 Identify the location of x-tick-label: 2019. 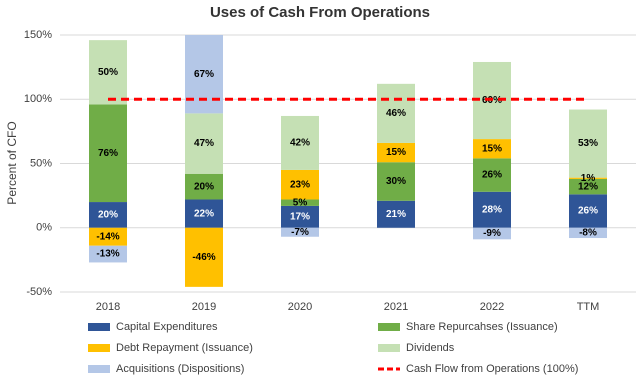
(204, 307).